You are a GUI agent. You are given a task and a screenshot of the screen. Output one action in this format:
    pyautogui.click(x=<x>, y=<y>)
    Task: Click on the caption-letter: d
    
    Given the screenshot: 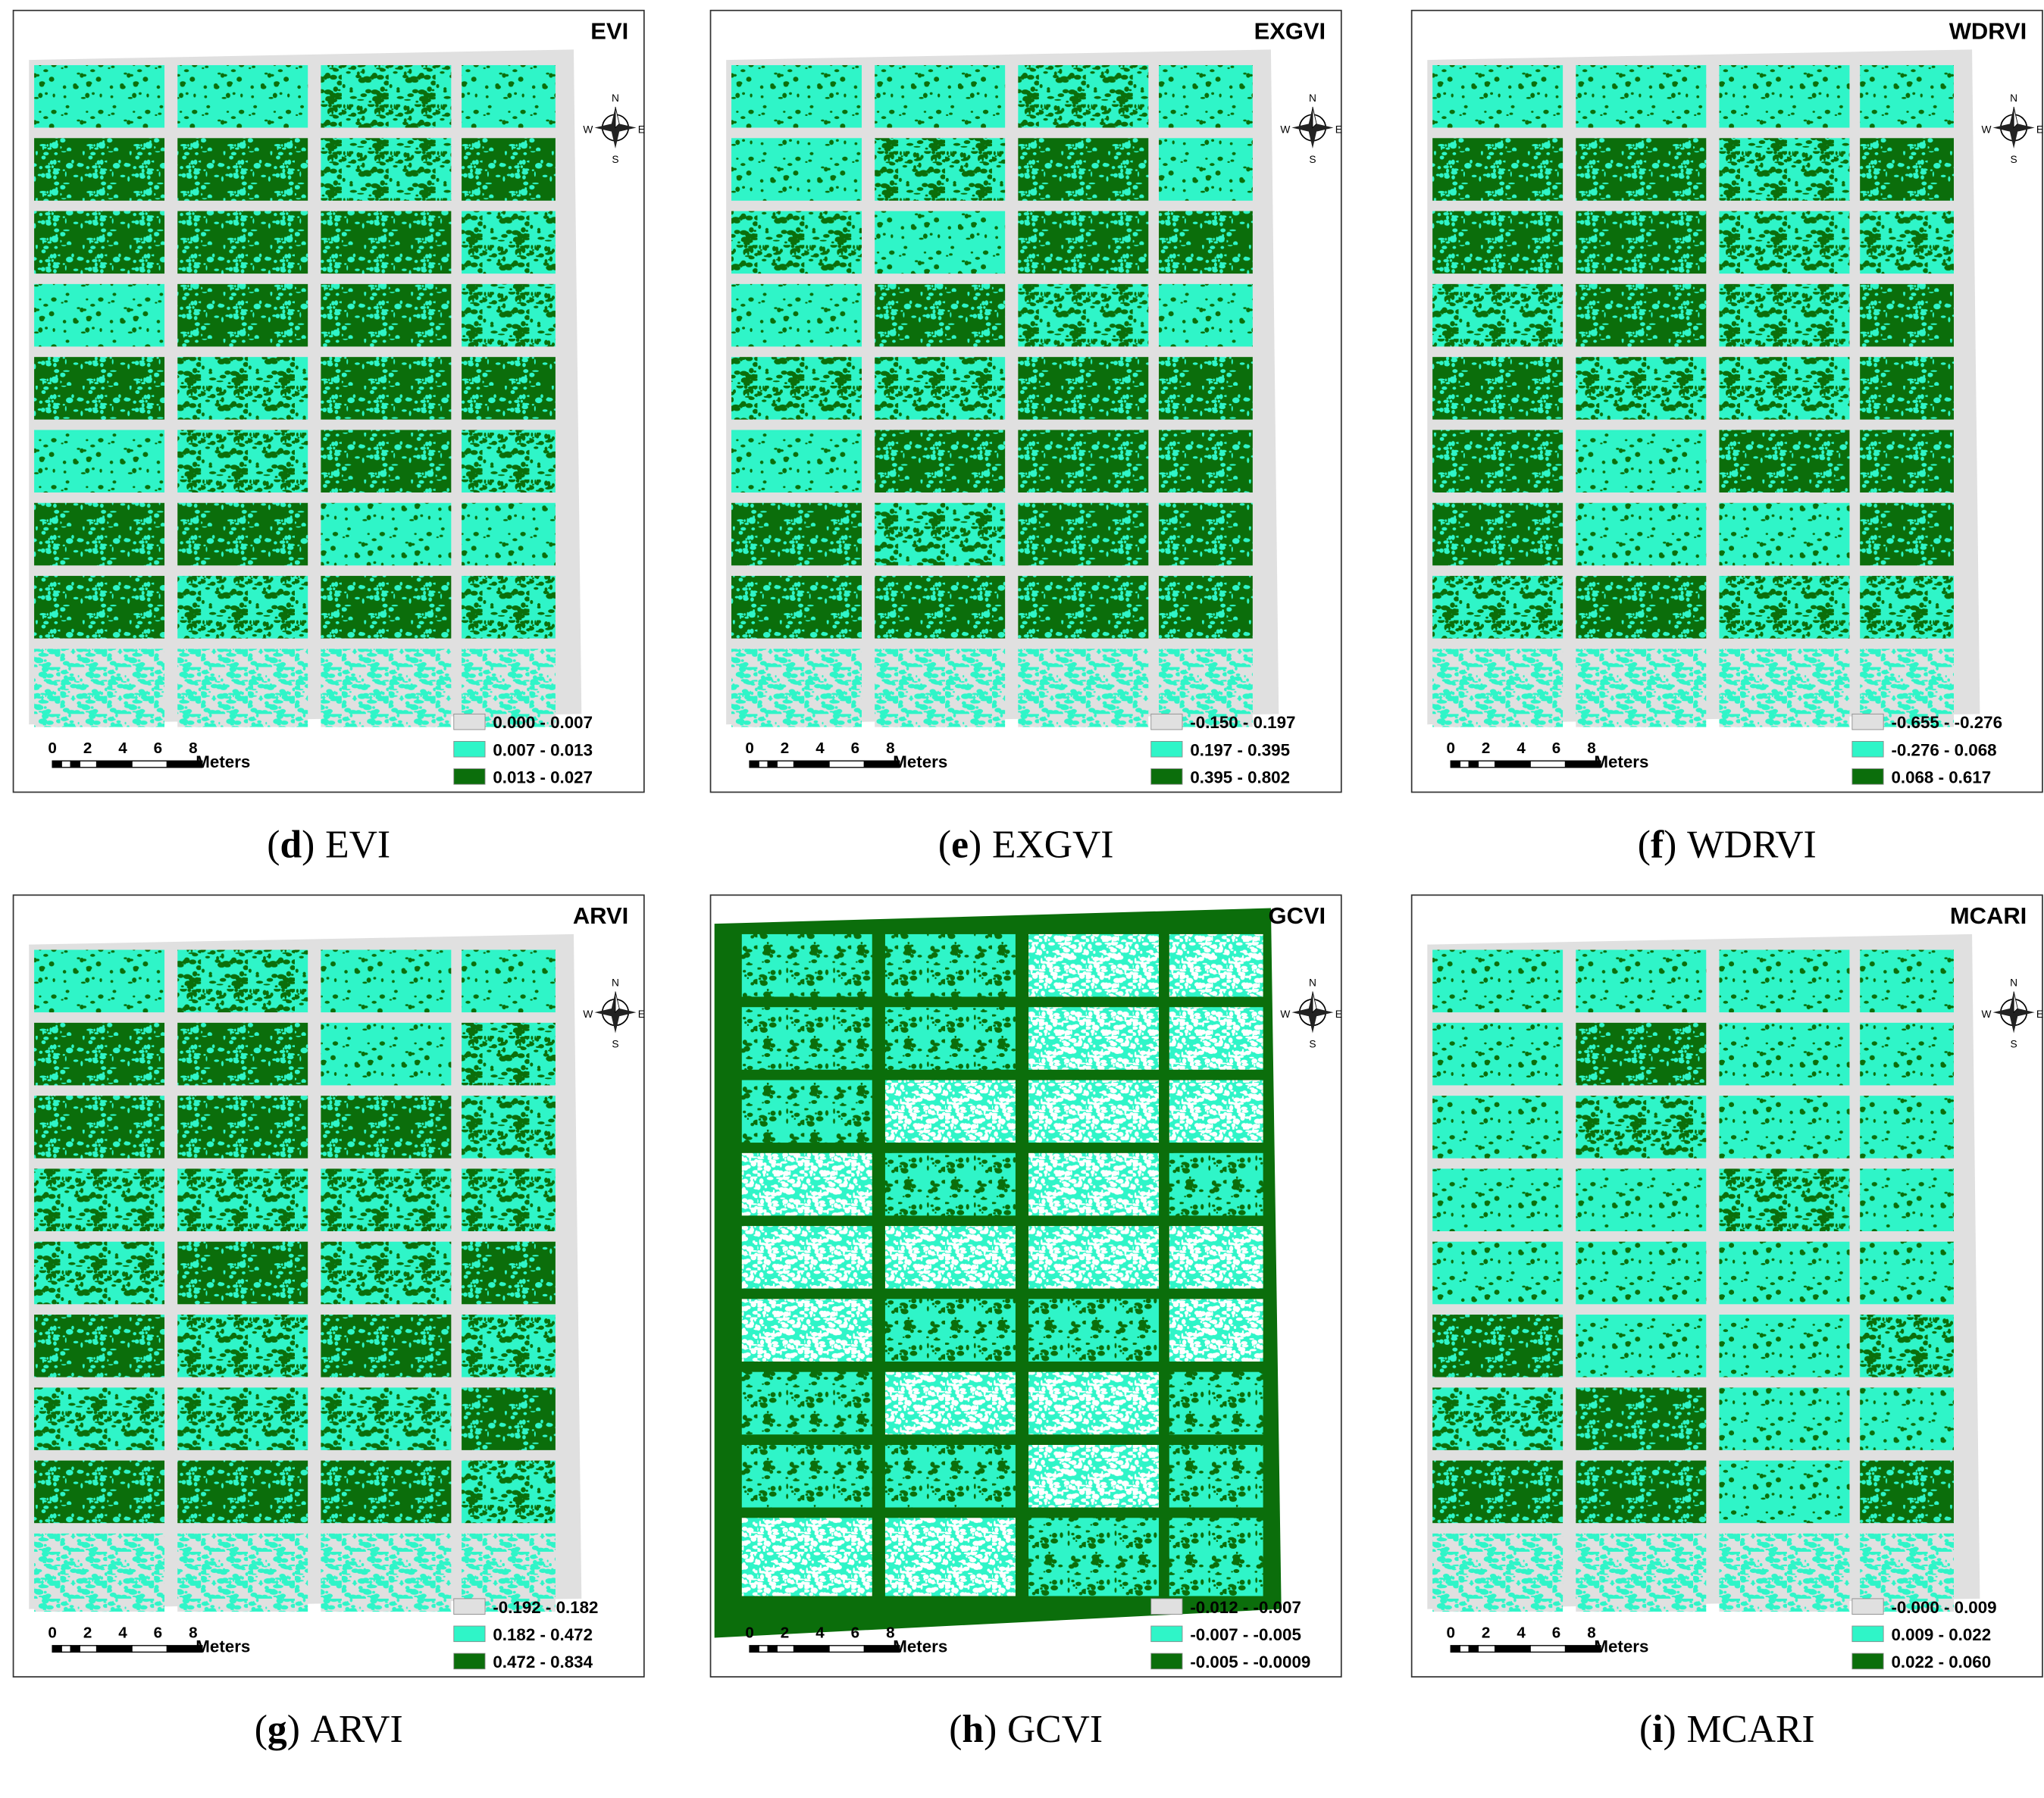 What is the action you would take?
    pyautogui.click(x=291, y=844)
    